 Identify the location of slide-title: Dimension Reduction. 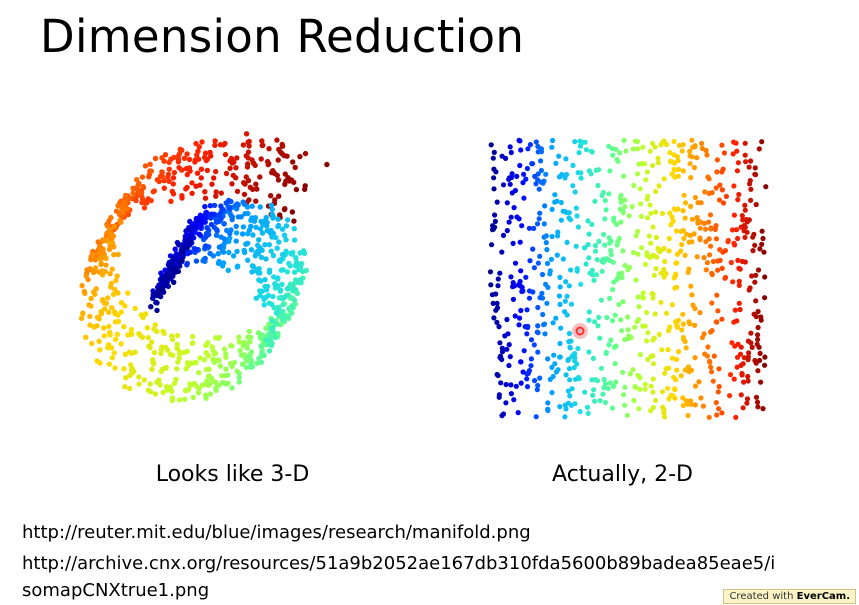
(282, 36).